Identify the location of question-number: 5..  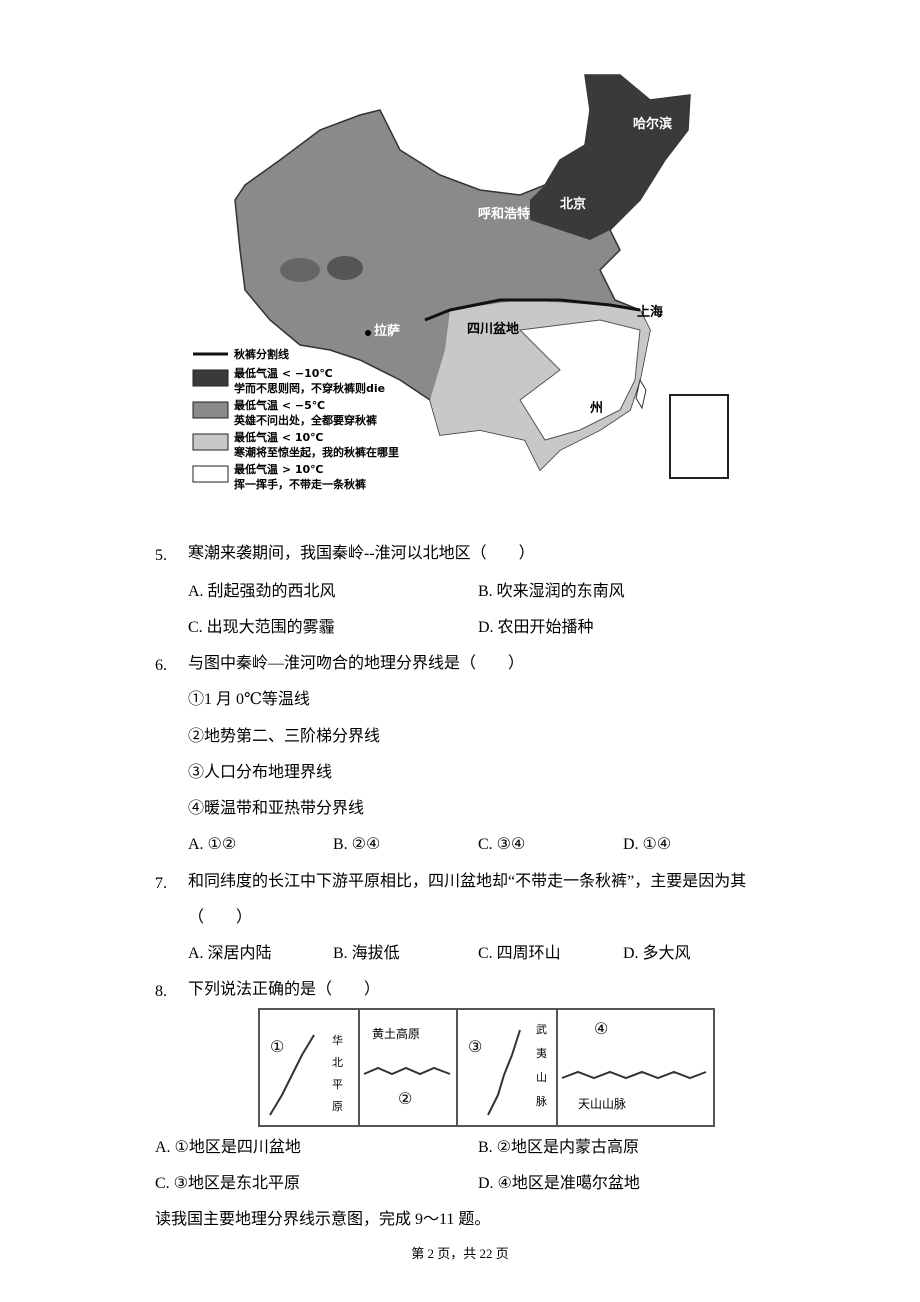
(161, 555).